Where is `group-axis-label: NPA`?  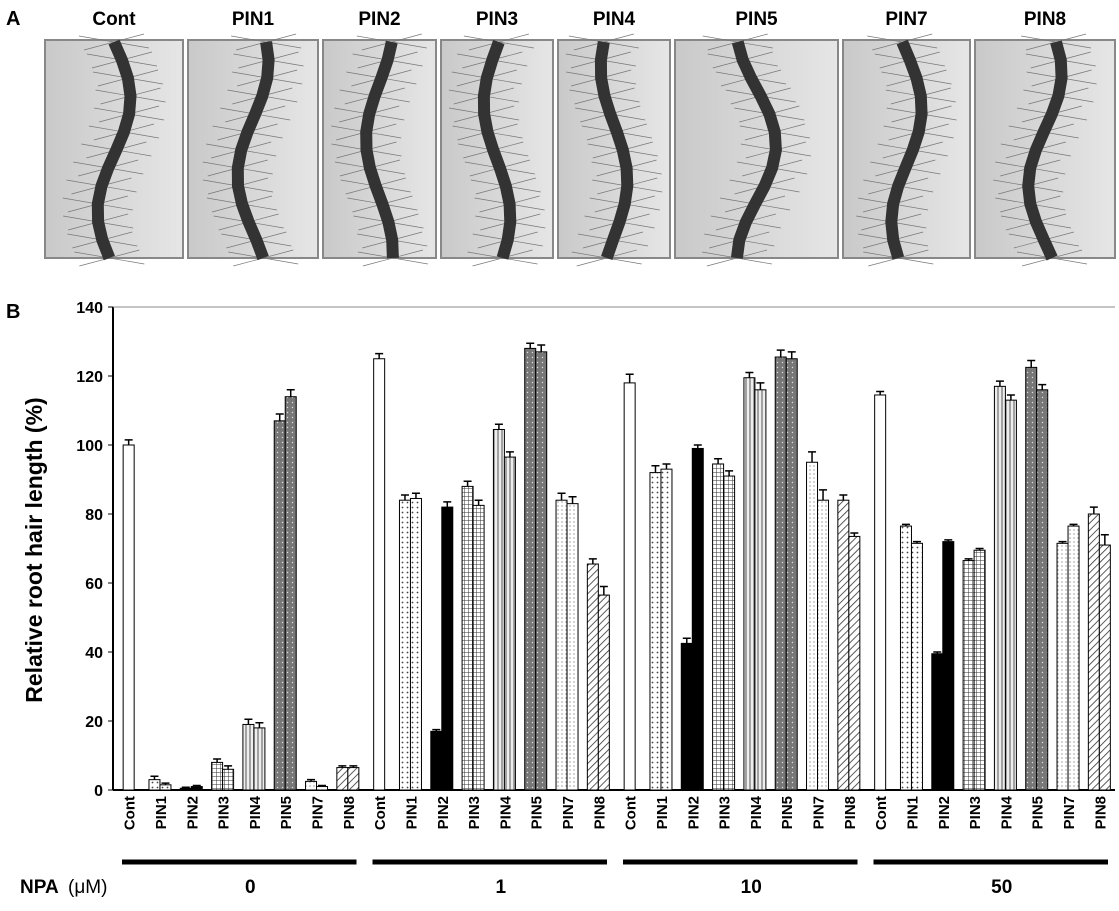
group-axis-label: NPA is located at coordinates (39, 887).